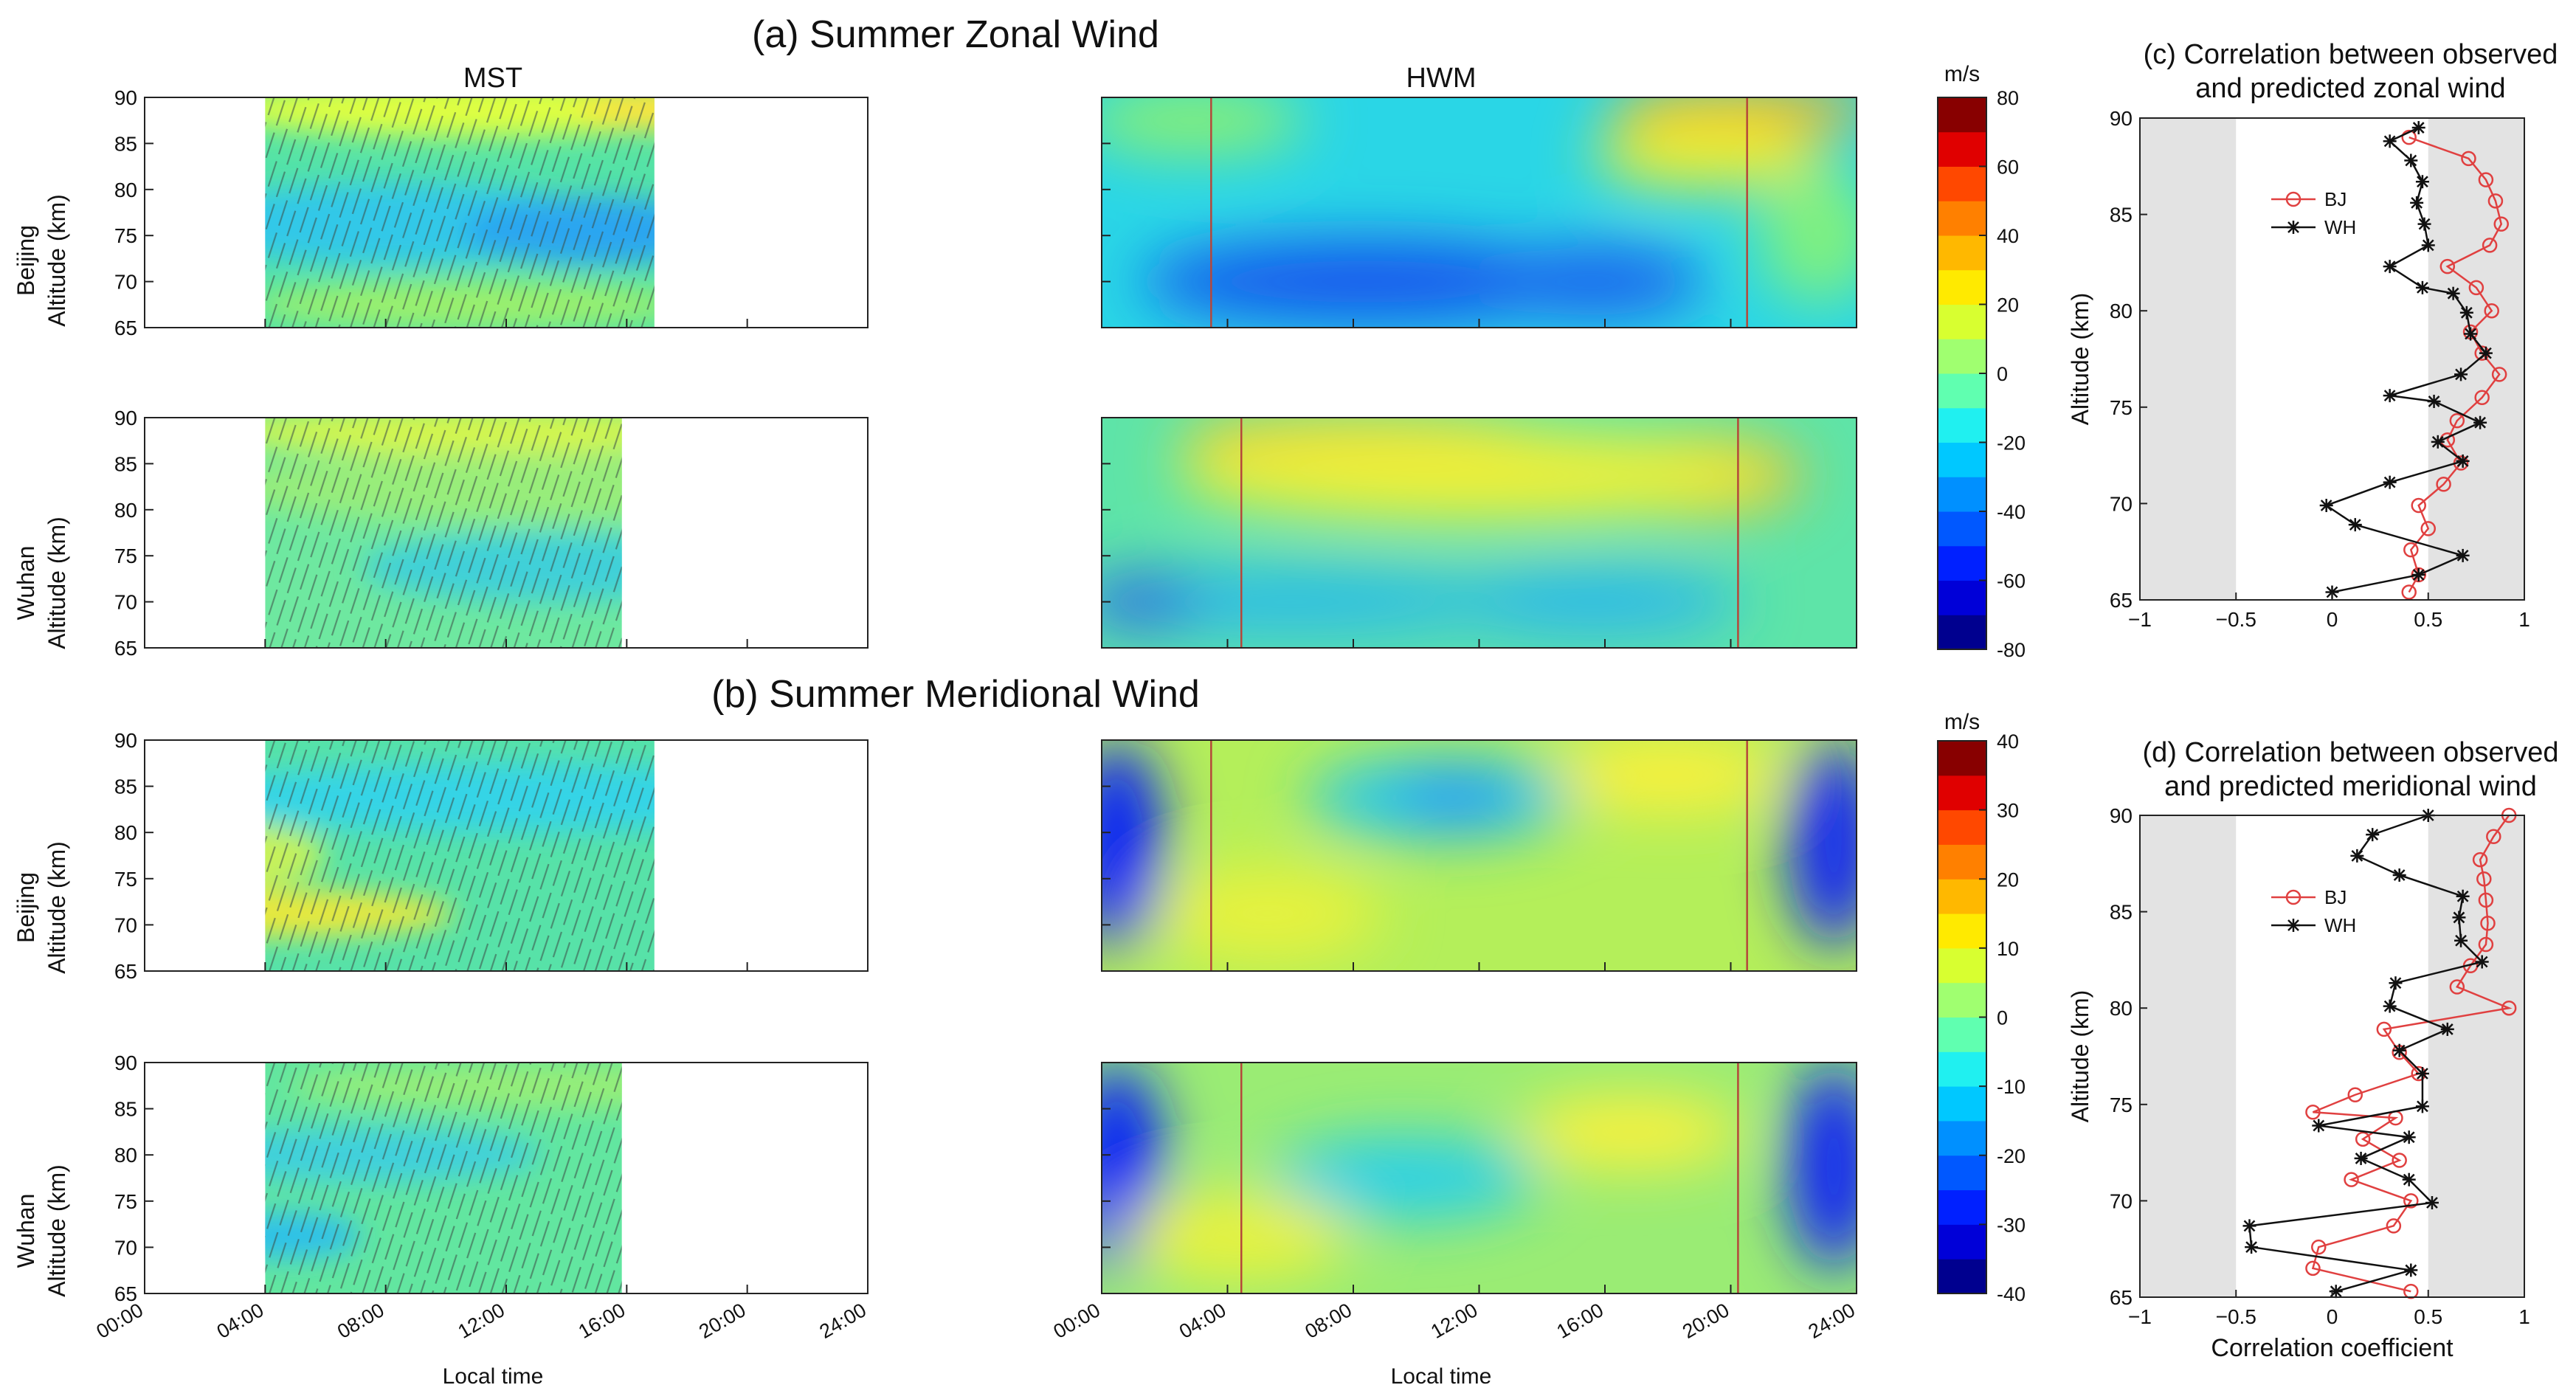  Describe the element at coordinates (1706, 1321) in the screenshot. I see `x-tick-label: 20:00` at that location.